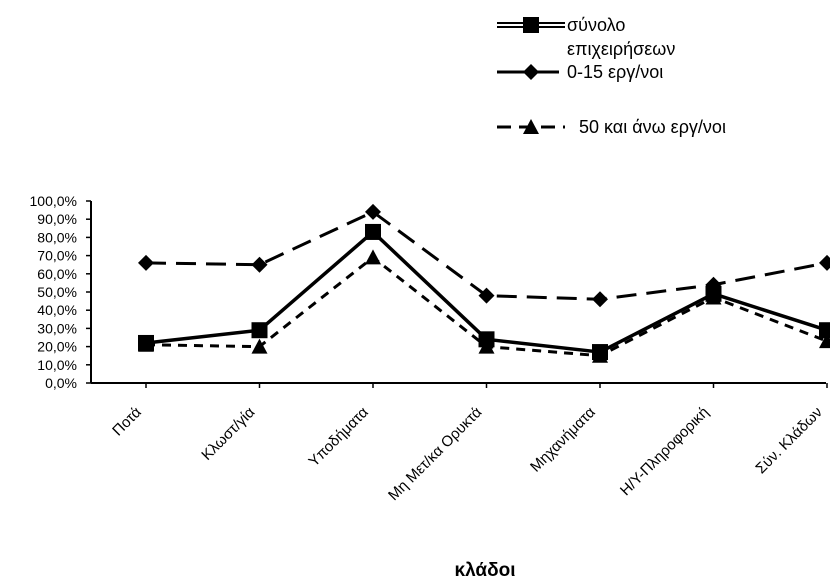  Describe the element at coordinates (652, 127) in the screenshot. I see `legend-label: 50 και άνω εργ/νοι` at that location.